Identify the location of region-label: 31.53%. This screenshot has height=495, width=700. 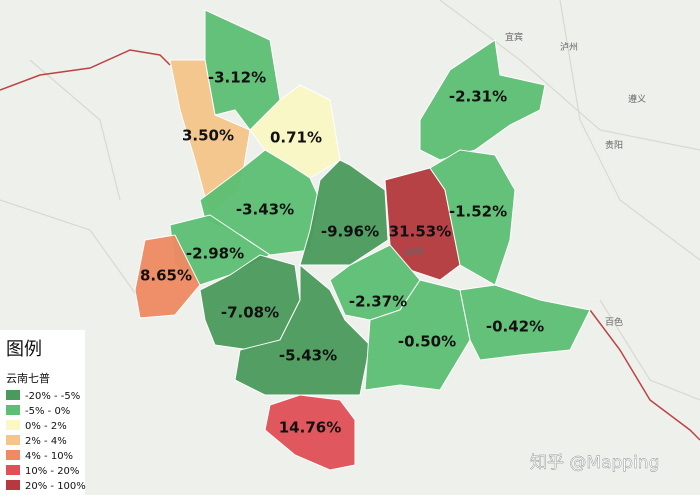
(420, 232).